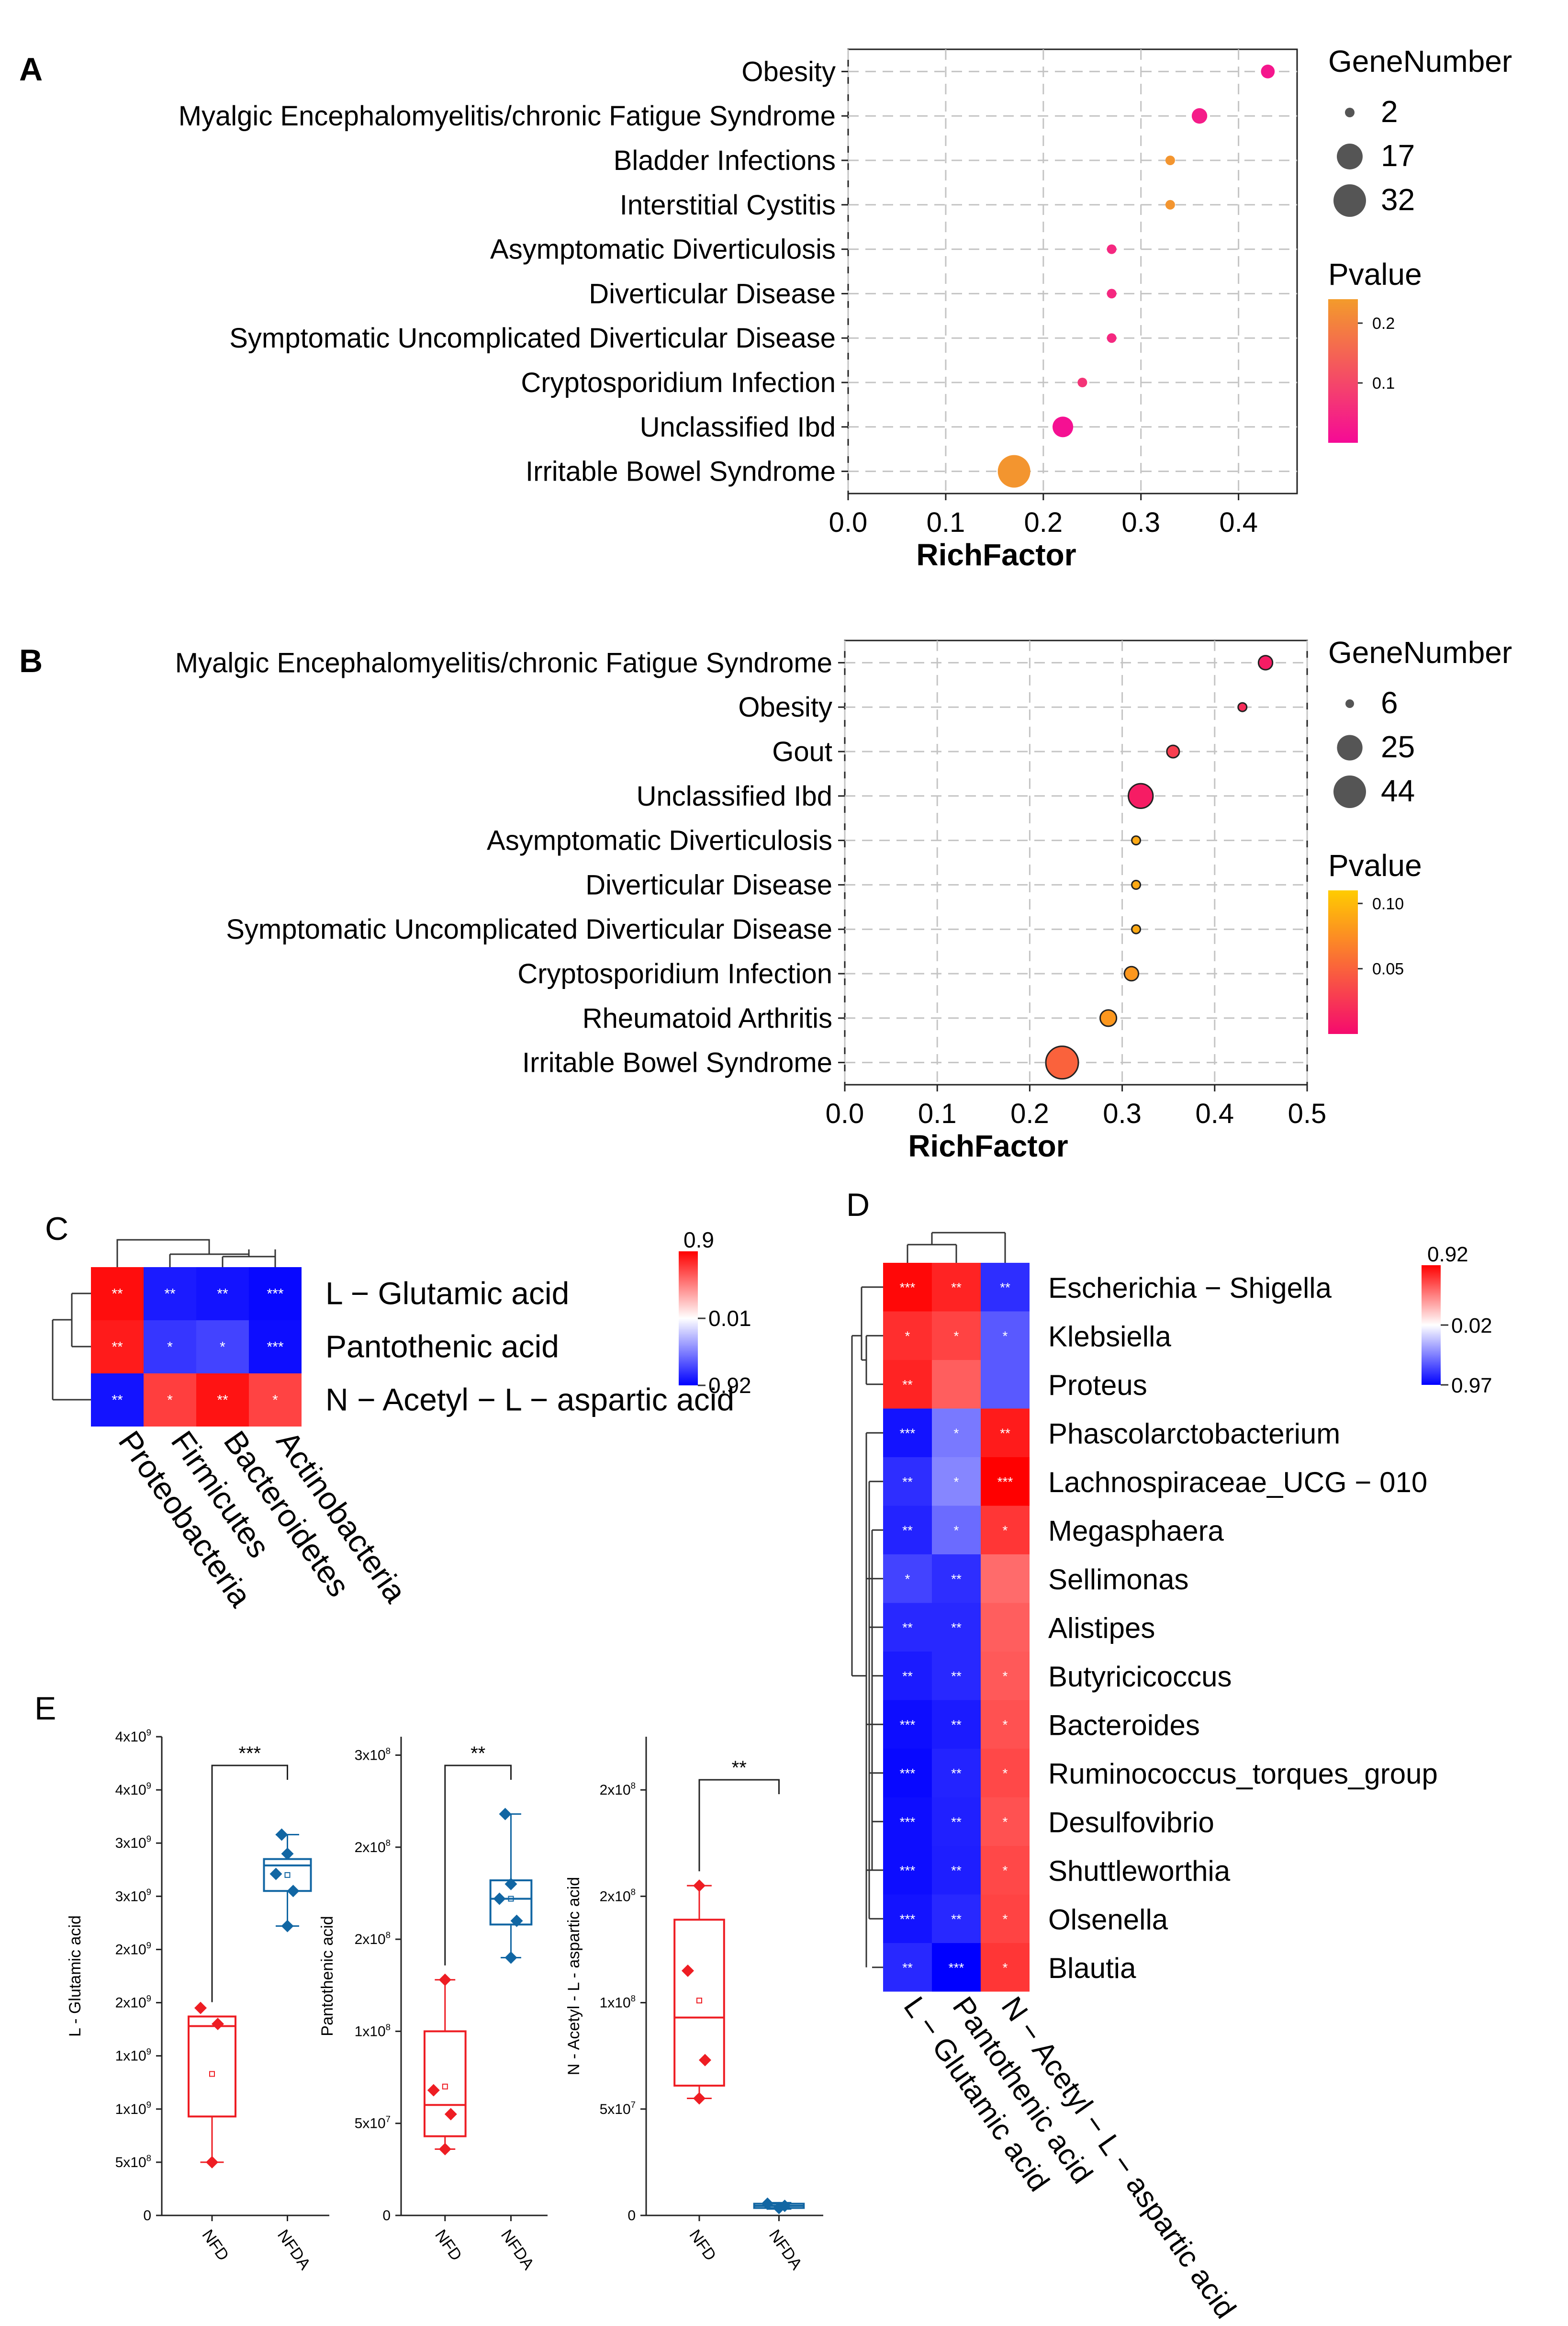 This screenshot has width=1568, height=2326. Describe the element at coordinates (660, 841) in the screenshot. I see `y-category-label: Asymptomatic Diverticulosis` at that location.